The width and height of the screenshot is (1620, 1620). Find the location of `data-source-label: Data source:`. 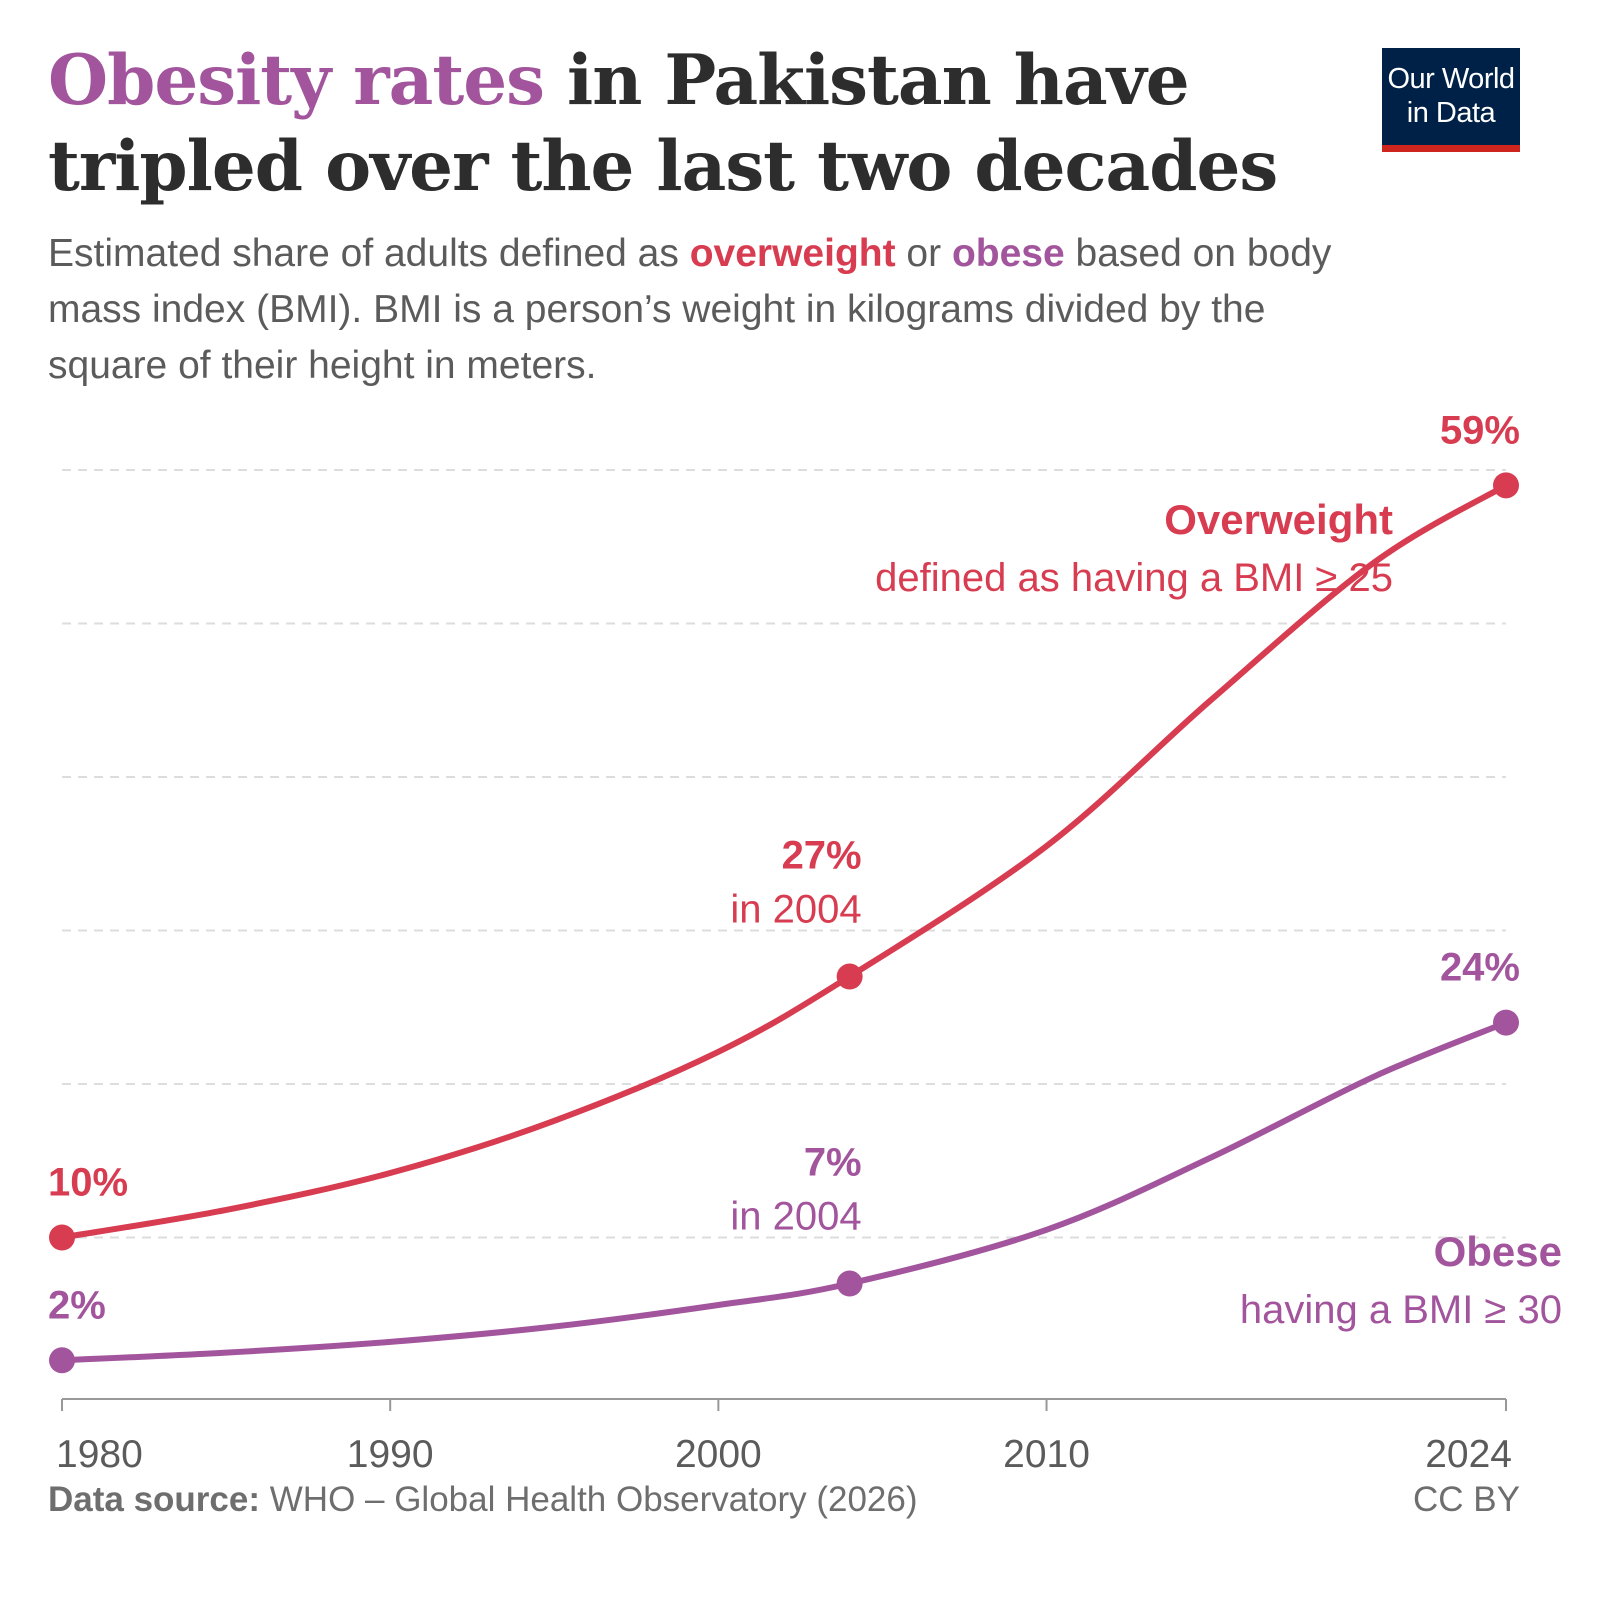

data-source-label: Data source: is located at coordinates (154, 1499).